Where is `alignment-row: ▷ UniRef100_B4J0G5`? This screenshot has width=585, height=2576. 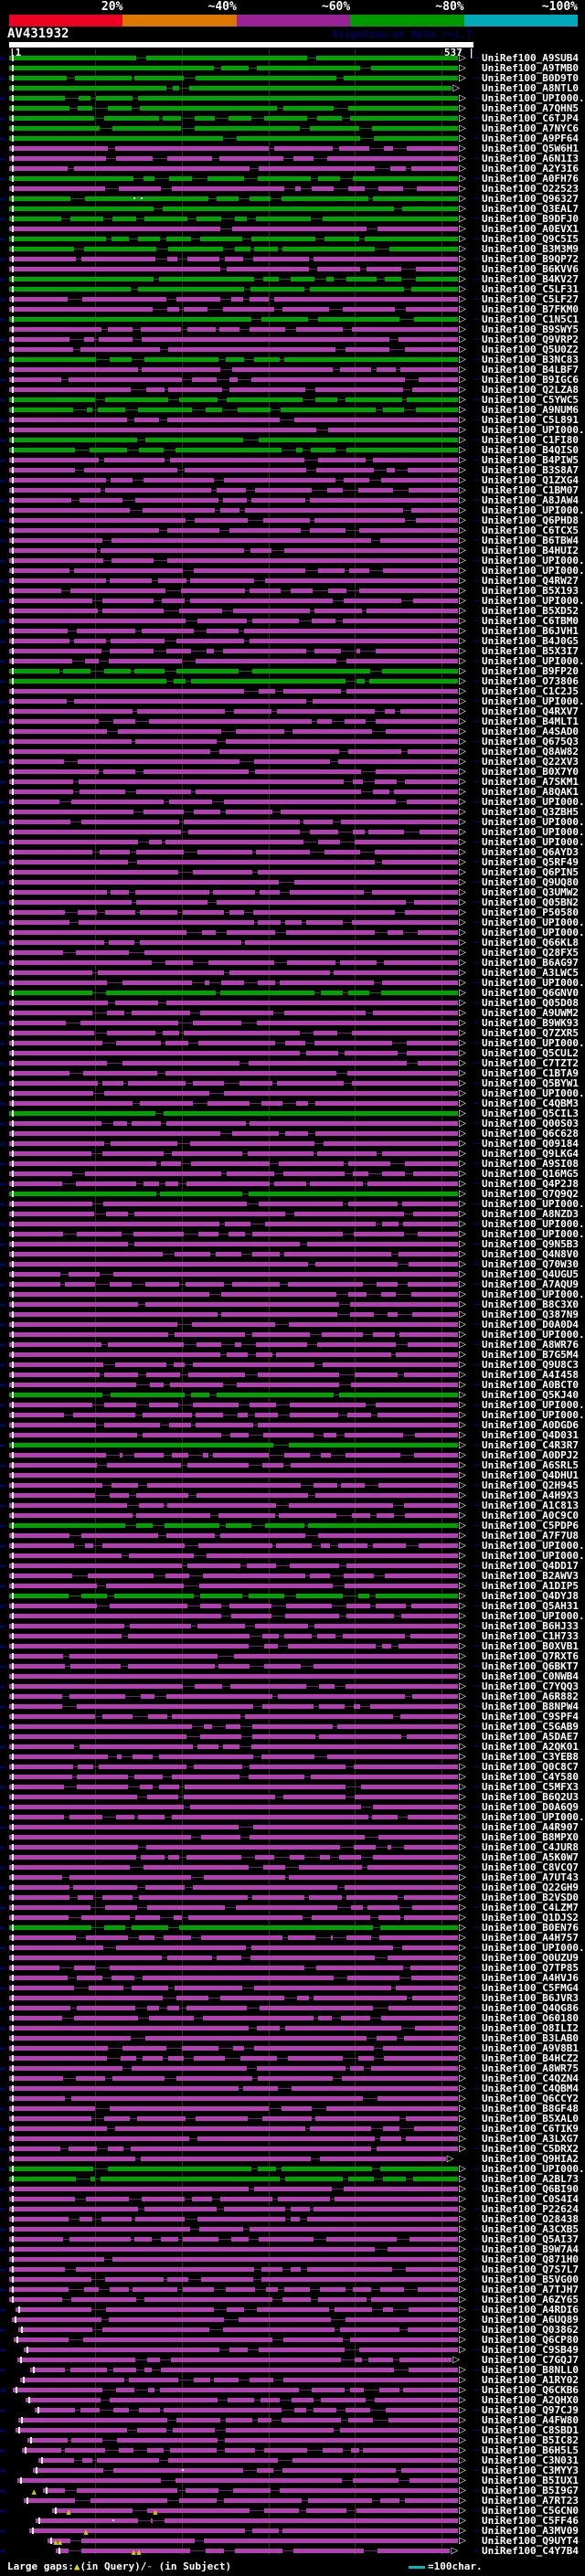
alignment-row: ▷ UniRef100_B4J0G5 is located at coordinates (293, 641).